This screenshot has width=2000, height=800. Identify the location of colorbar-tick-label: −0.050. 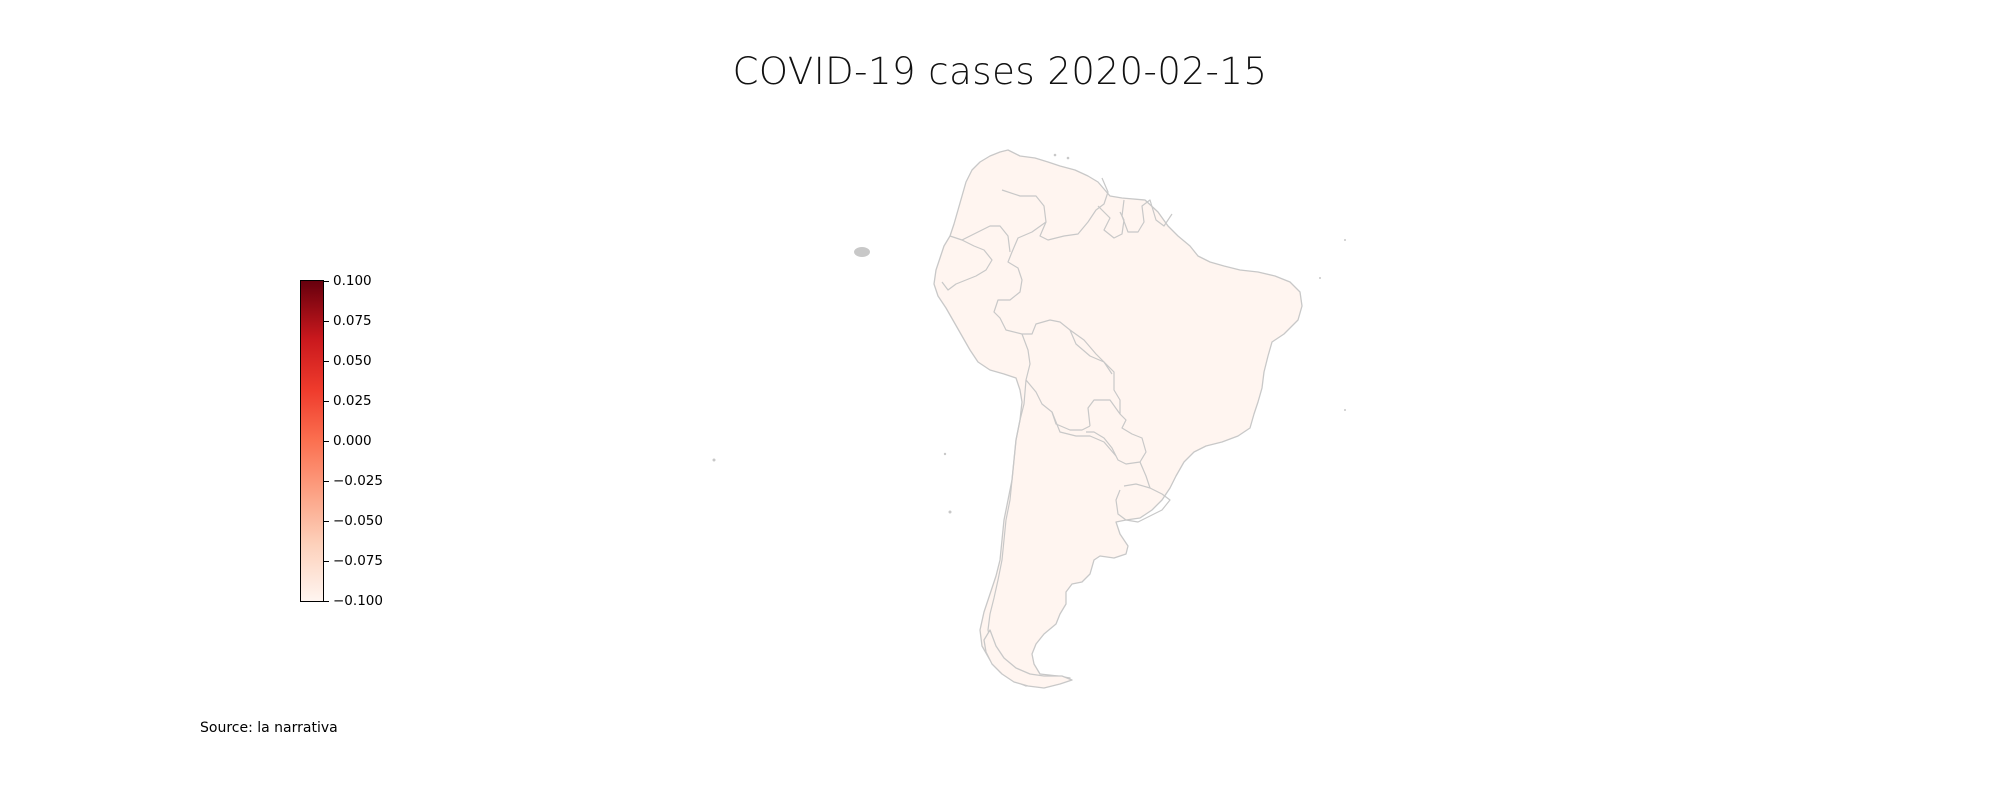
(358, 521).